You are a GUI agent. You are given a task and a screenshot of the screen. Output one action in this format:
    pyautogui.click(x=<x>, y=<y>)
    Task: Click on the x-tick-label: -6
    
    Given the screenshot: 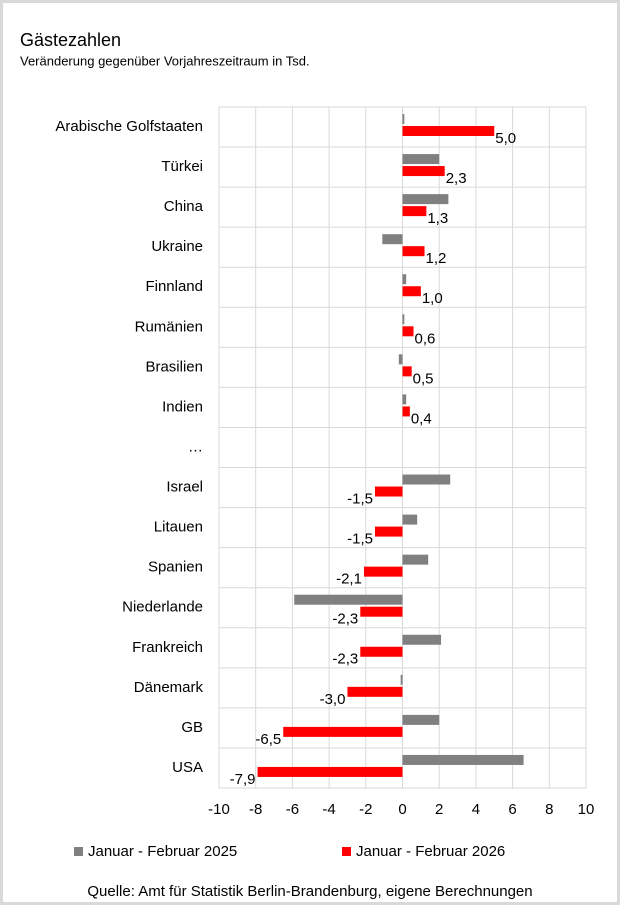 What is the action you would take?
    pyautogui.click(x=292, y=809)
    